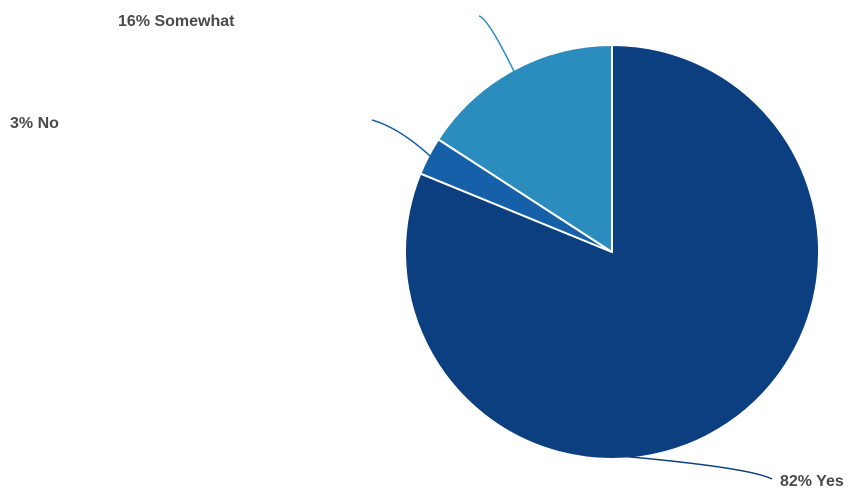  I want to click on leader-line-yes, so click(690, 467).